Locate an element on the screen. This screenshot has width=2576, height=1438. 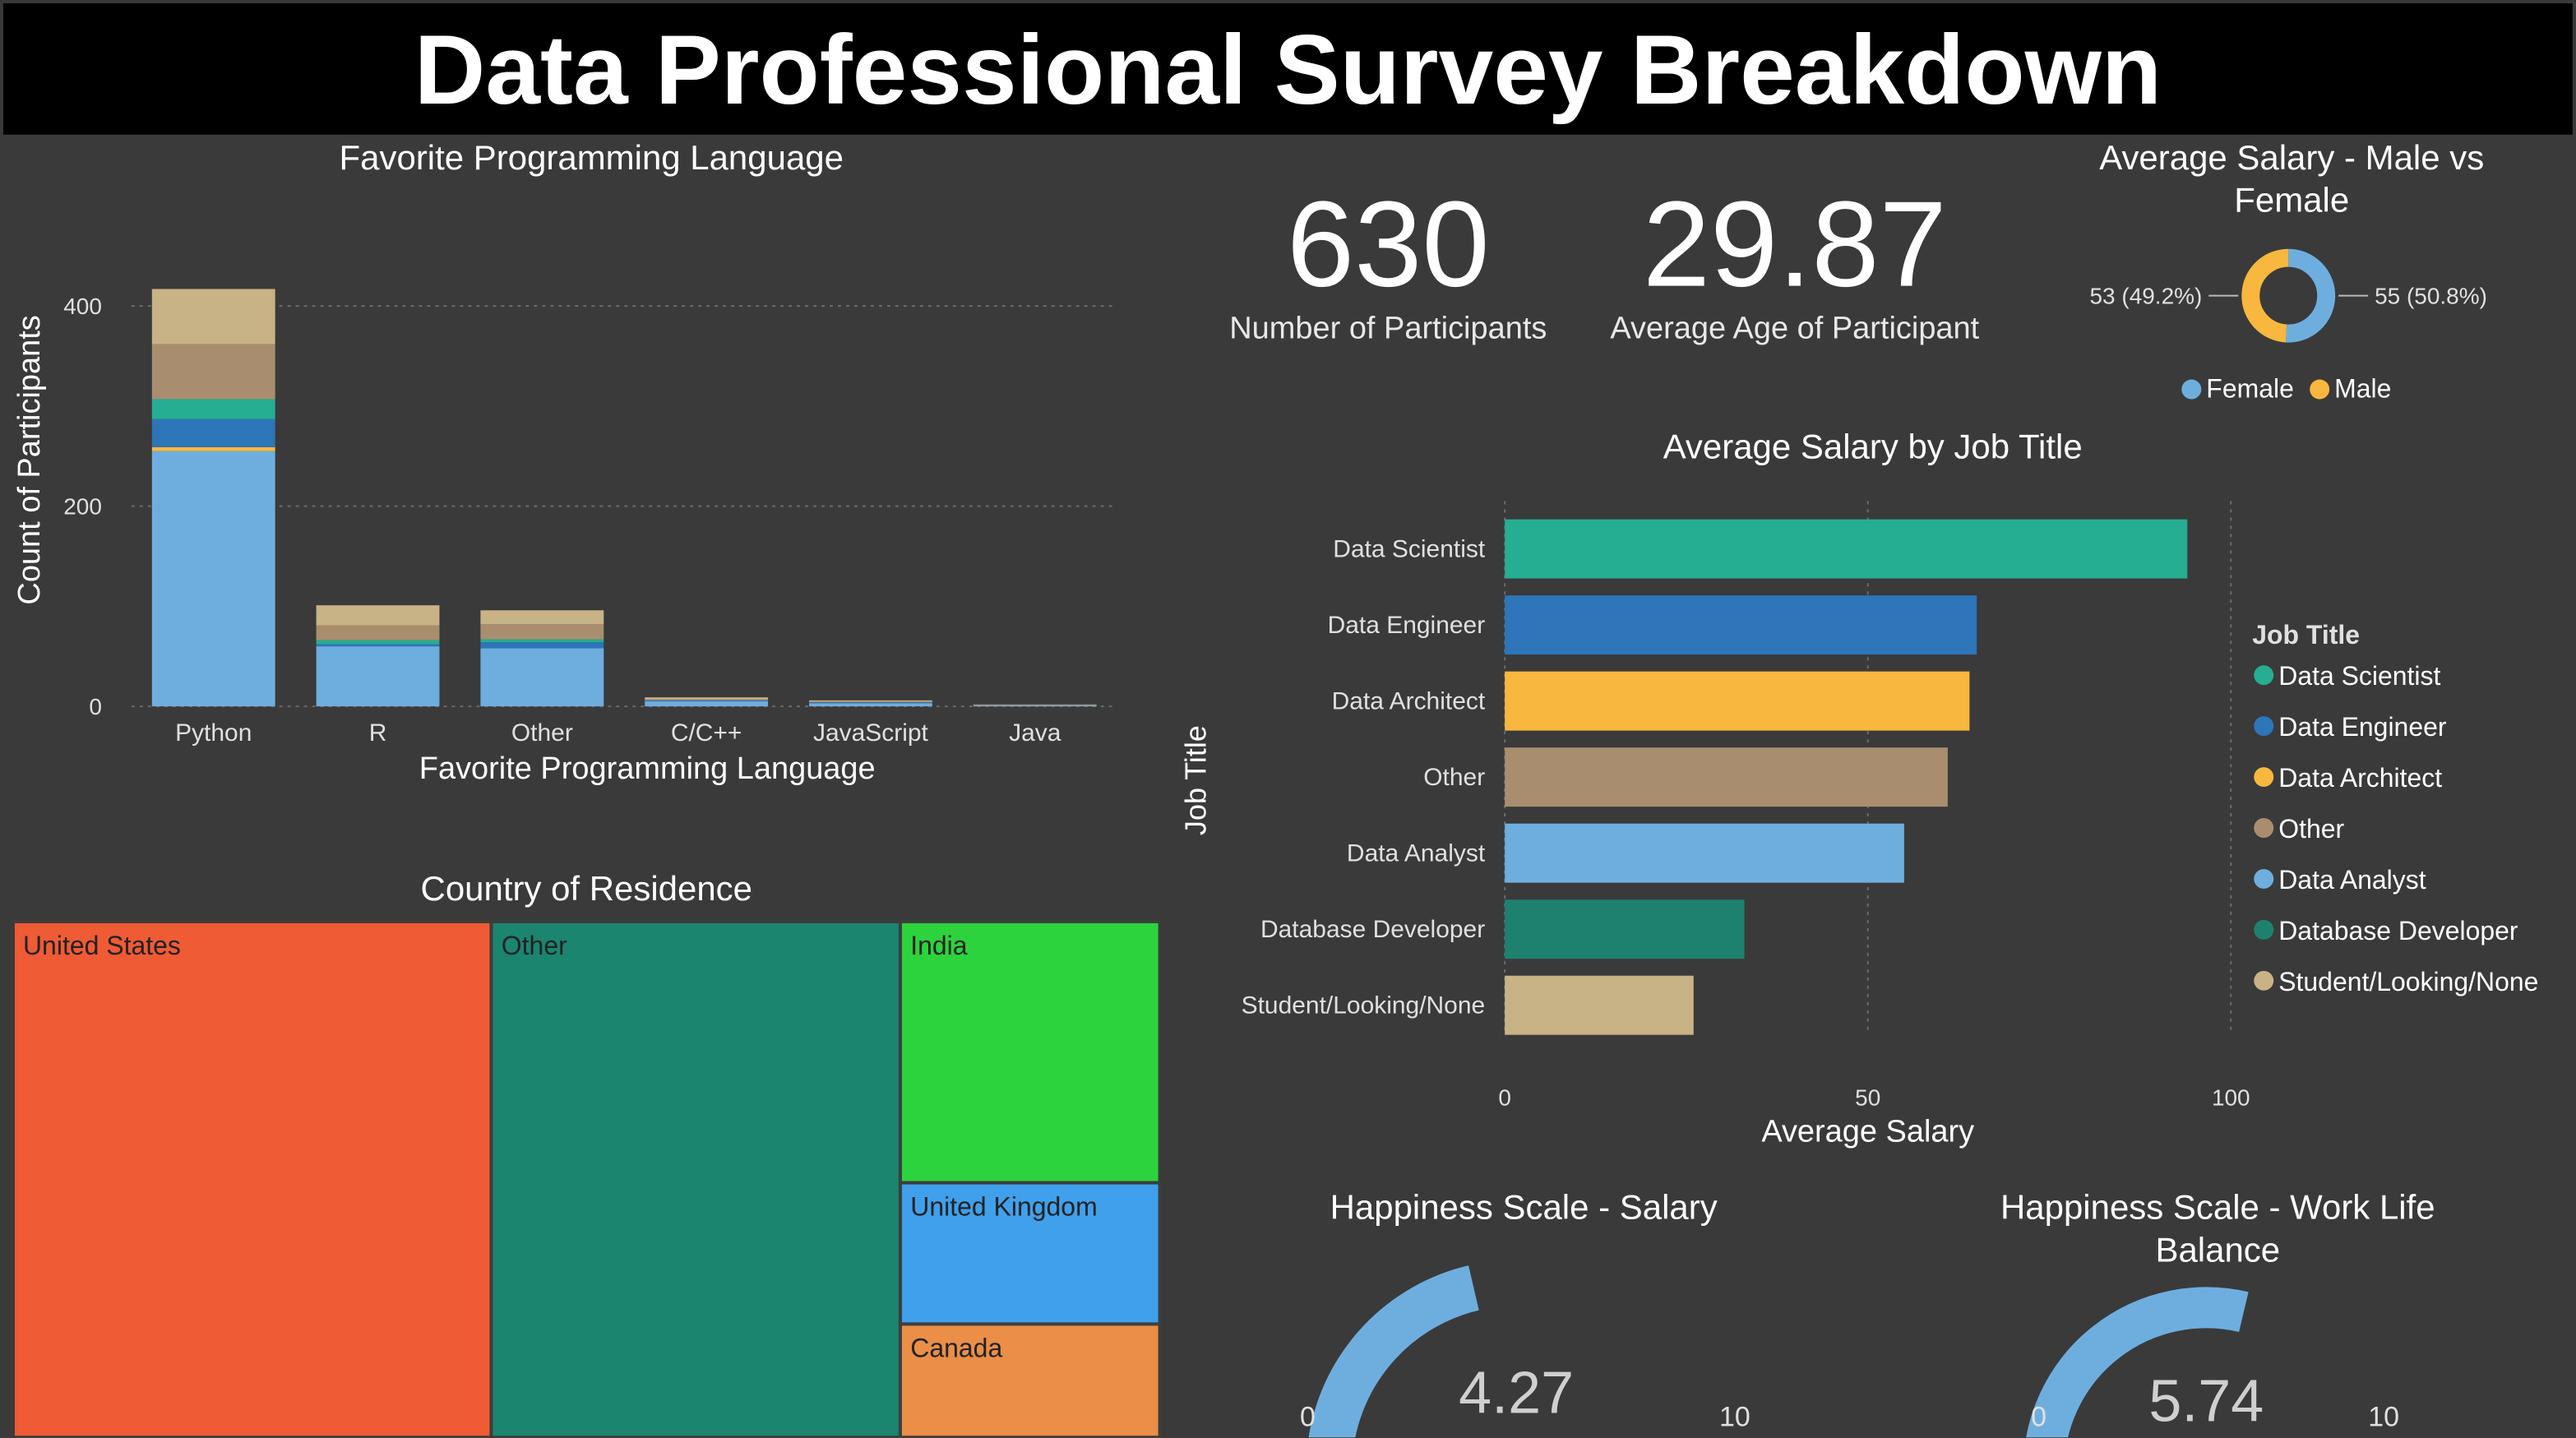
job-y-tick-data-analyst: Data Analyst is located at coordinates (1416, 854).